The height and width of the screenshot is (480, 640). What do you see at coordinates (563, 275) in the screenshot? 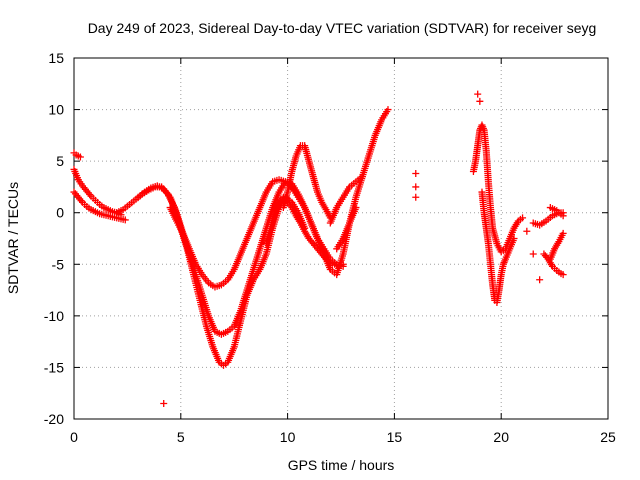
I see `data-point-track-n` at bounding box center [563, 275].